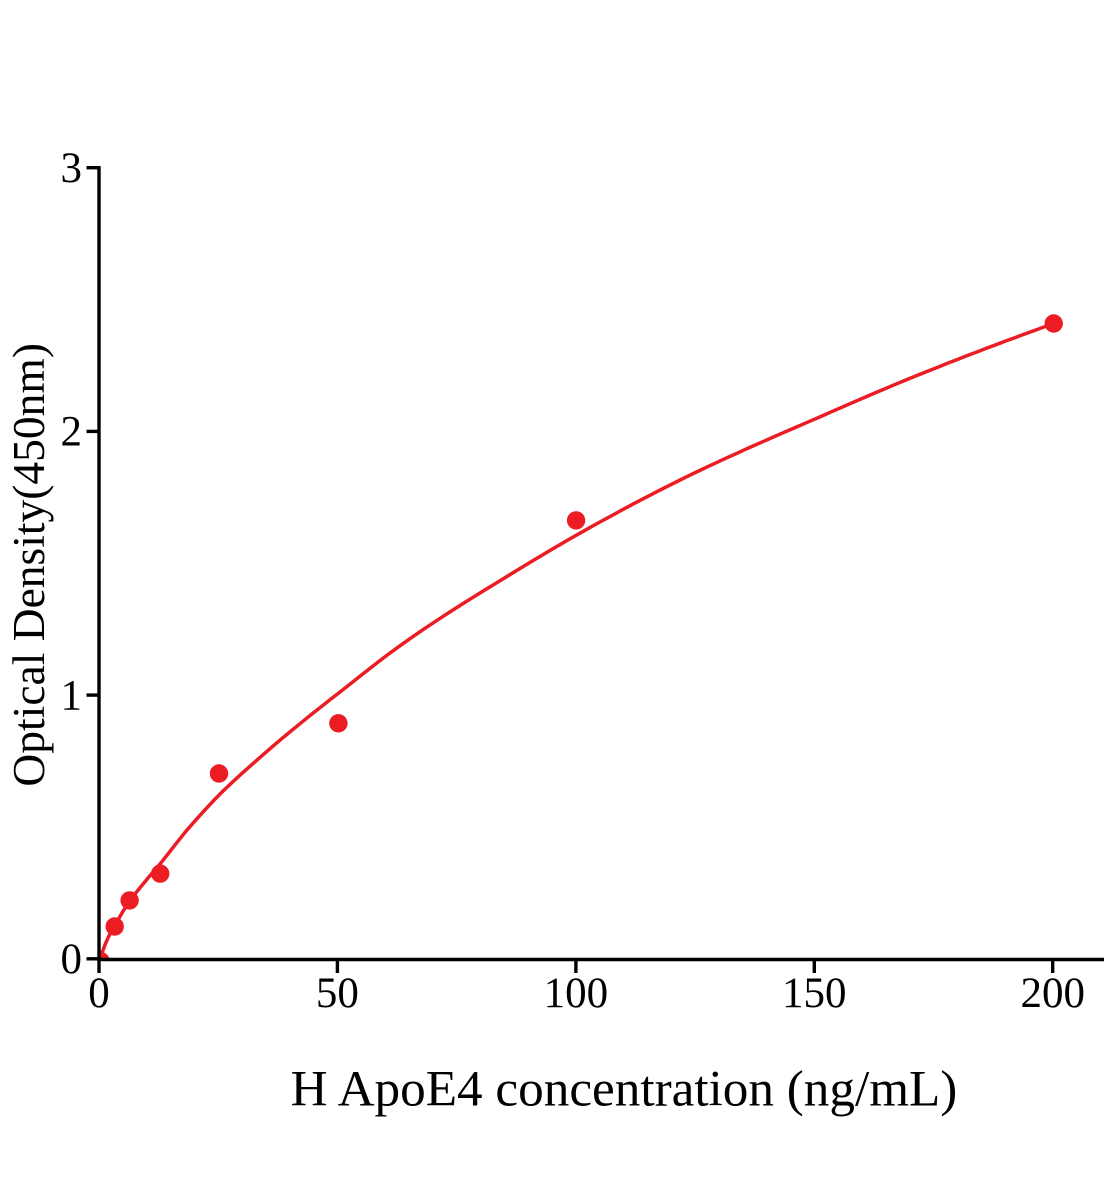 The image size is (1104, 1200). Describe the element at coordinates (72, 168) in the screenshot. I see `svg-text: 3` at that location.